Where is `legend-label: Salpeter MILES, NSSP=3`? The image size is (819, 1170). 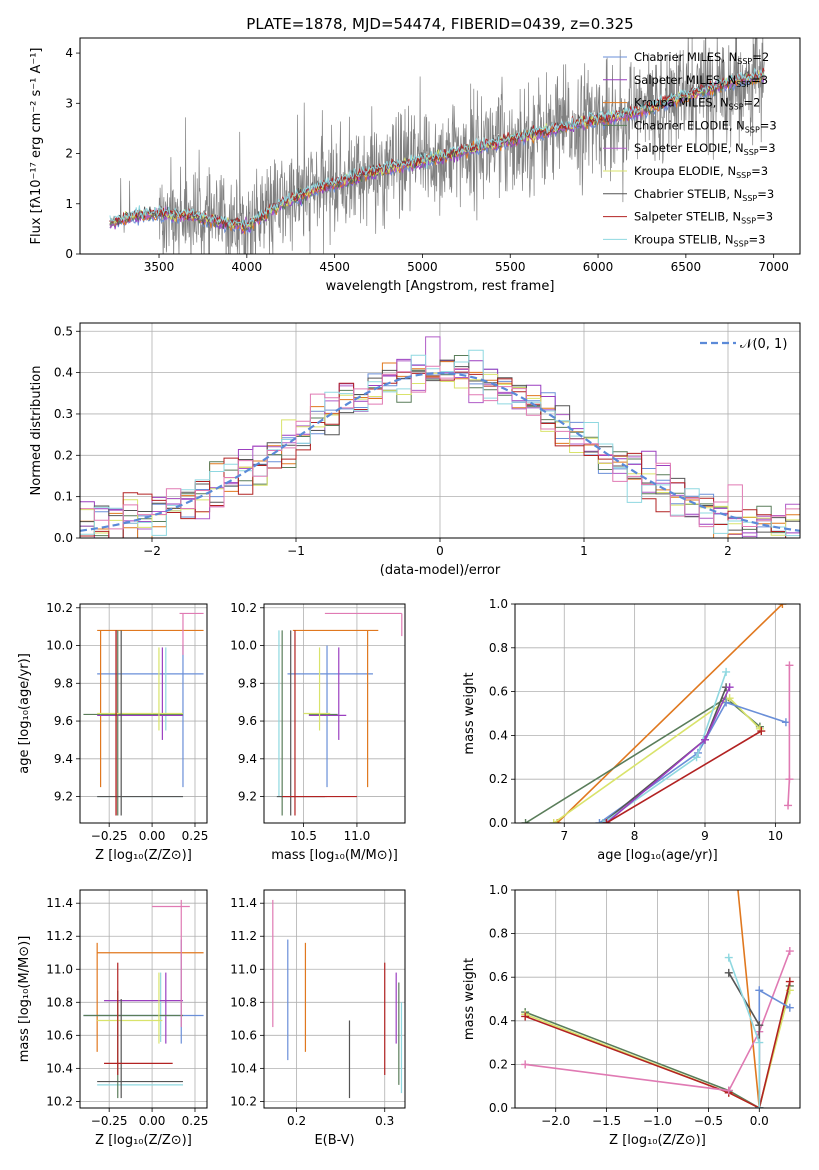
legend-label: Salpeter MILES, NSSP=3 is located at coordinates (701, 81).